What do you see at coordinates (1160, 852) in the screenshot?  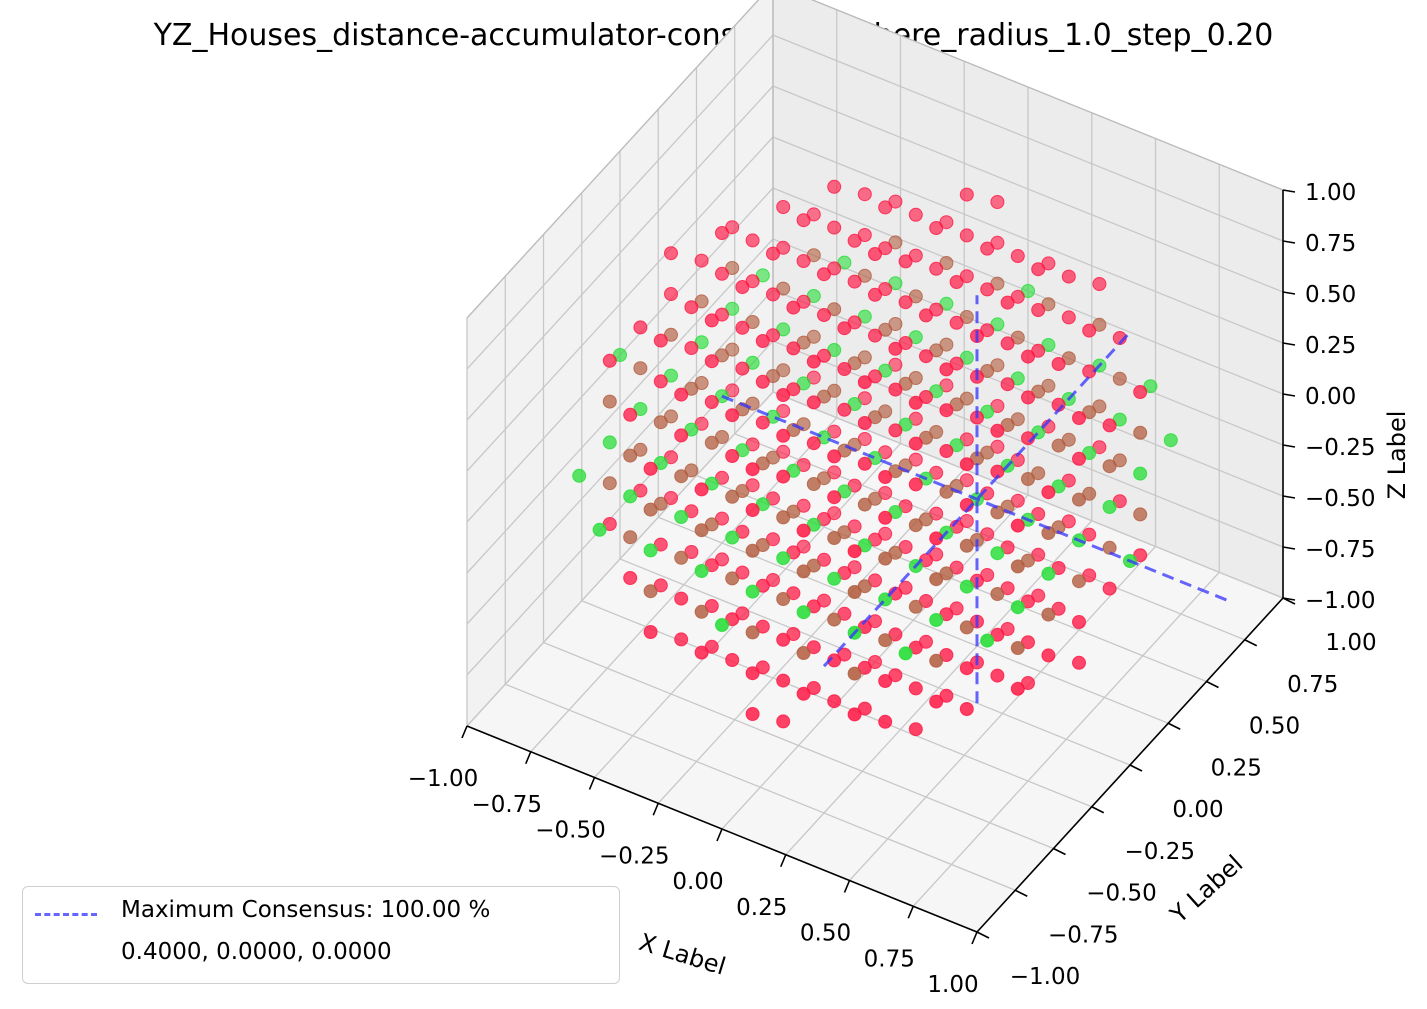 I see `y-tick-label: −0.25` at bounding box center [1160, 852].